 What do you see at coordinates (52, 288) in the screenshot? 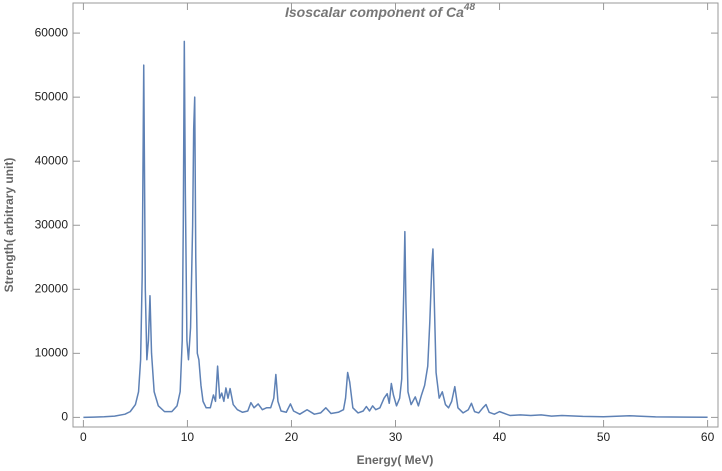
I see `y-tick-label: 20000` at bounding box center [52, 288].